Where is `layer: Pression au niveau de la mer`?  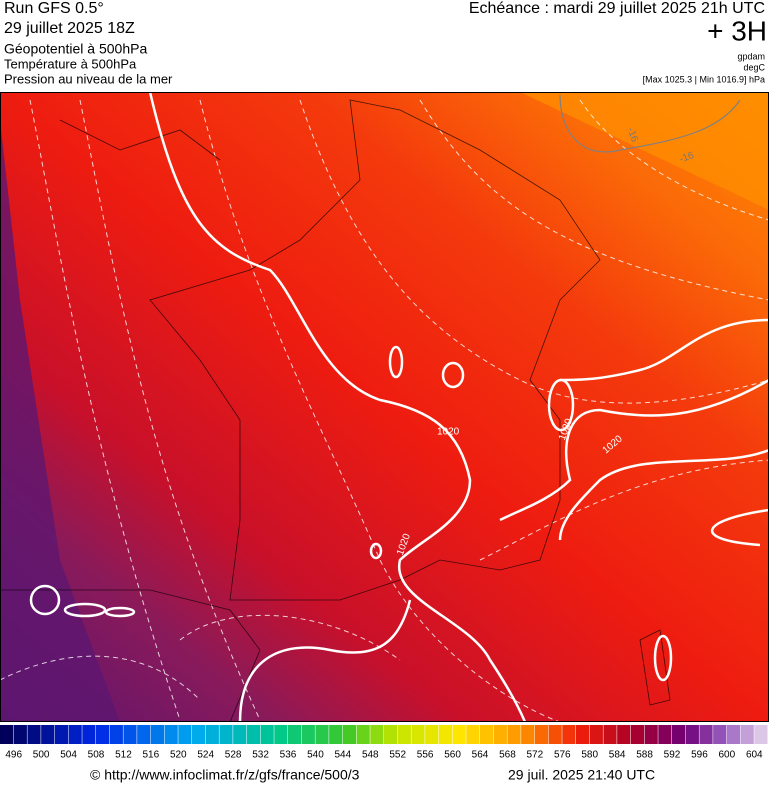 layer: Pression au niveau de la mer is located at coordinates (88, 78).